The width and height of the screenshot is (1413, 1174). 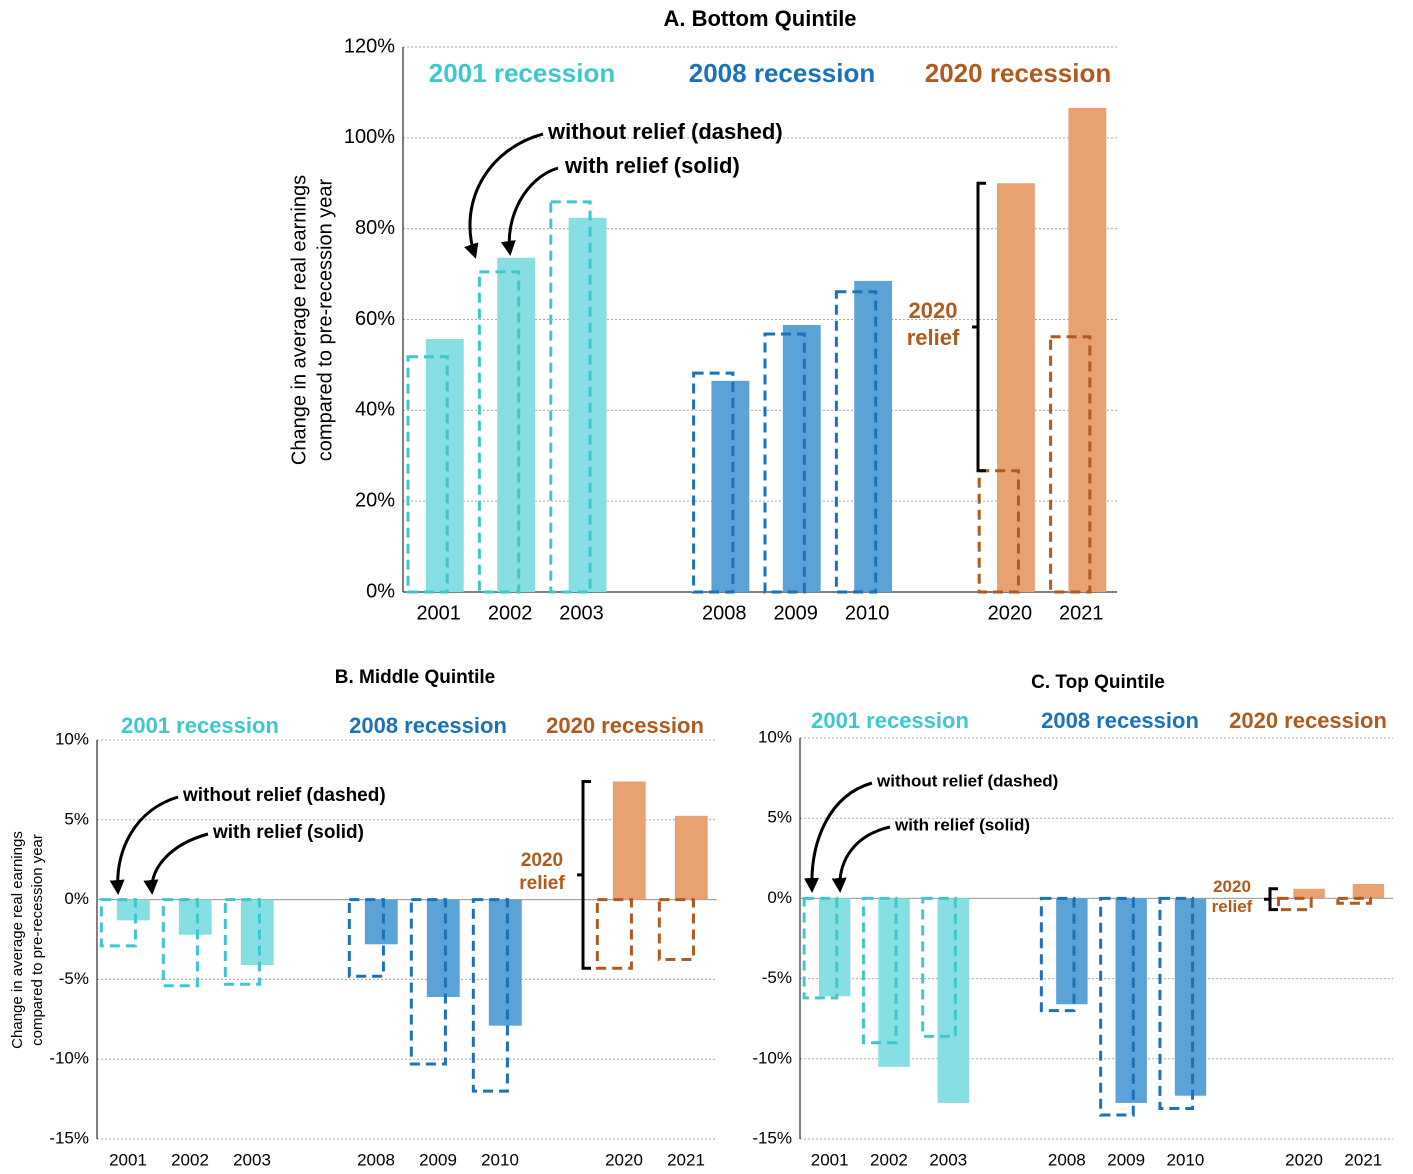 I want to click on y-tick-label: 80%, so click(x=375, y=228).